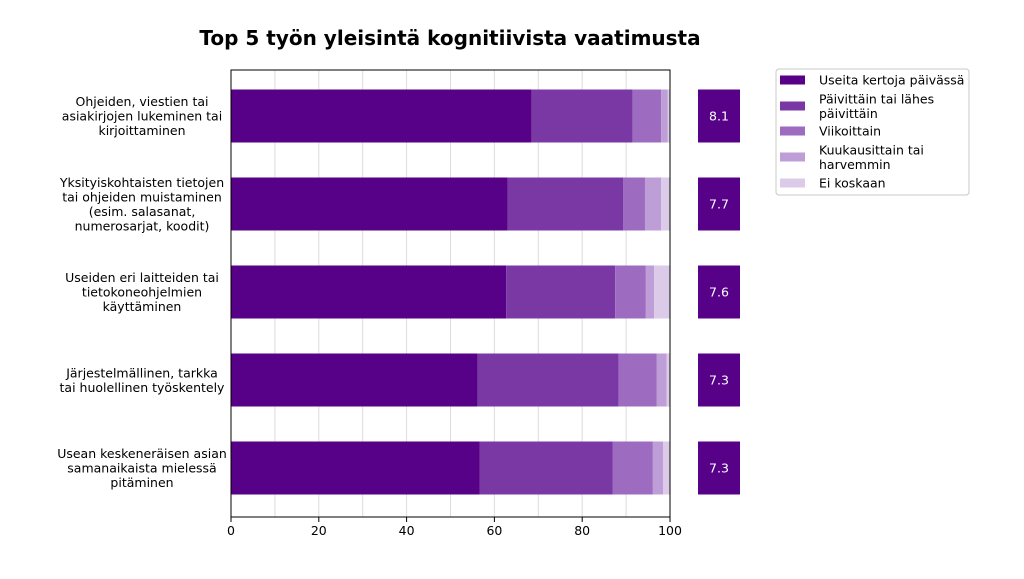 The width and height of the screenshot is (1024, 579). What do you see at coordinates (670, 530) in the screenshot?
I see `x-tick-label: 100` at bounding box center [670, 530].